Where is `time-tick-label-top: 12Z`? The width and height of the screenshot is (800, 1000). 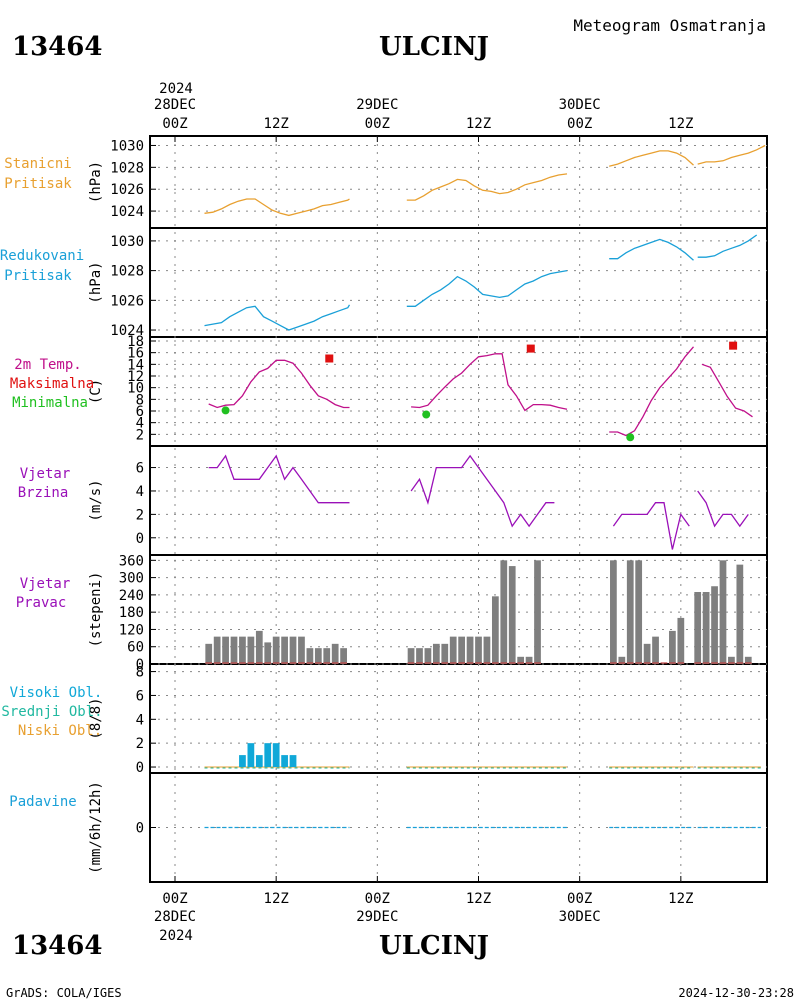
time-tick-label-top: 12Z is located at coordinates (680, 124).